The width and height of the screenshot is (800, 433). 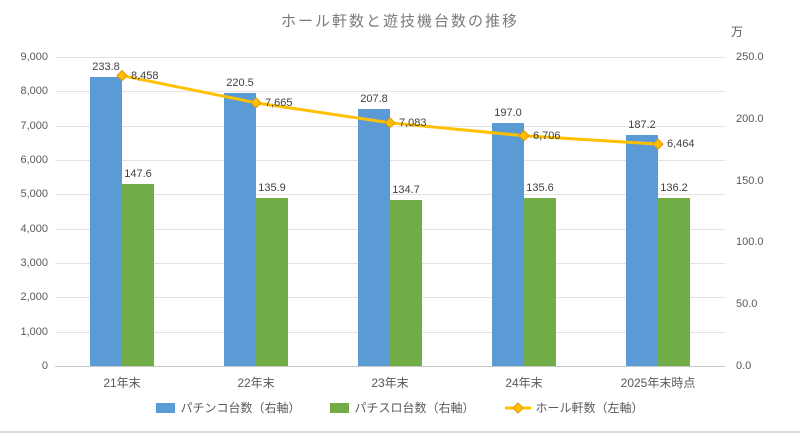 What do you see at coordinates (166, 407) in the screenshot?
I see `legend-swatch-pachinko` at bounding box center [166, 407].